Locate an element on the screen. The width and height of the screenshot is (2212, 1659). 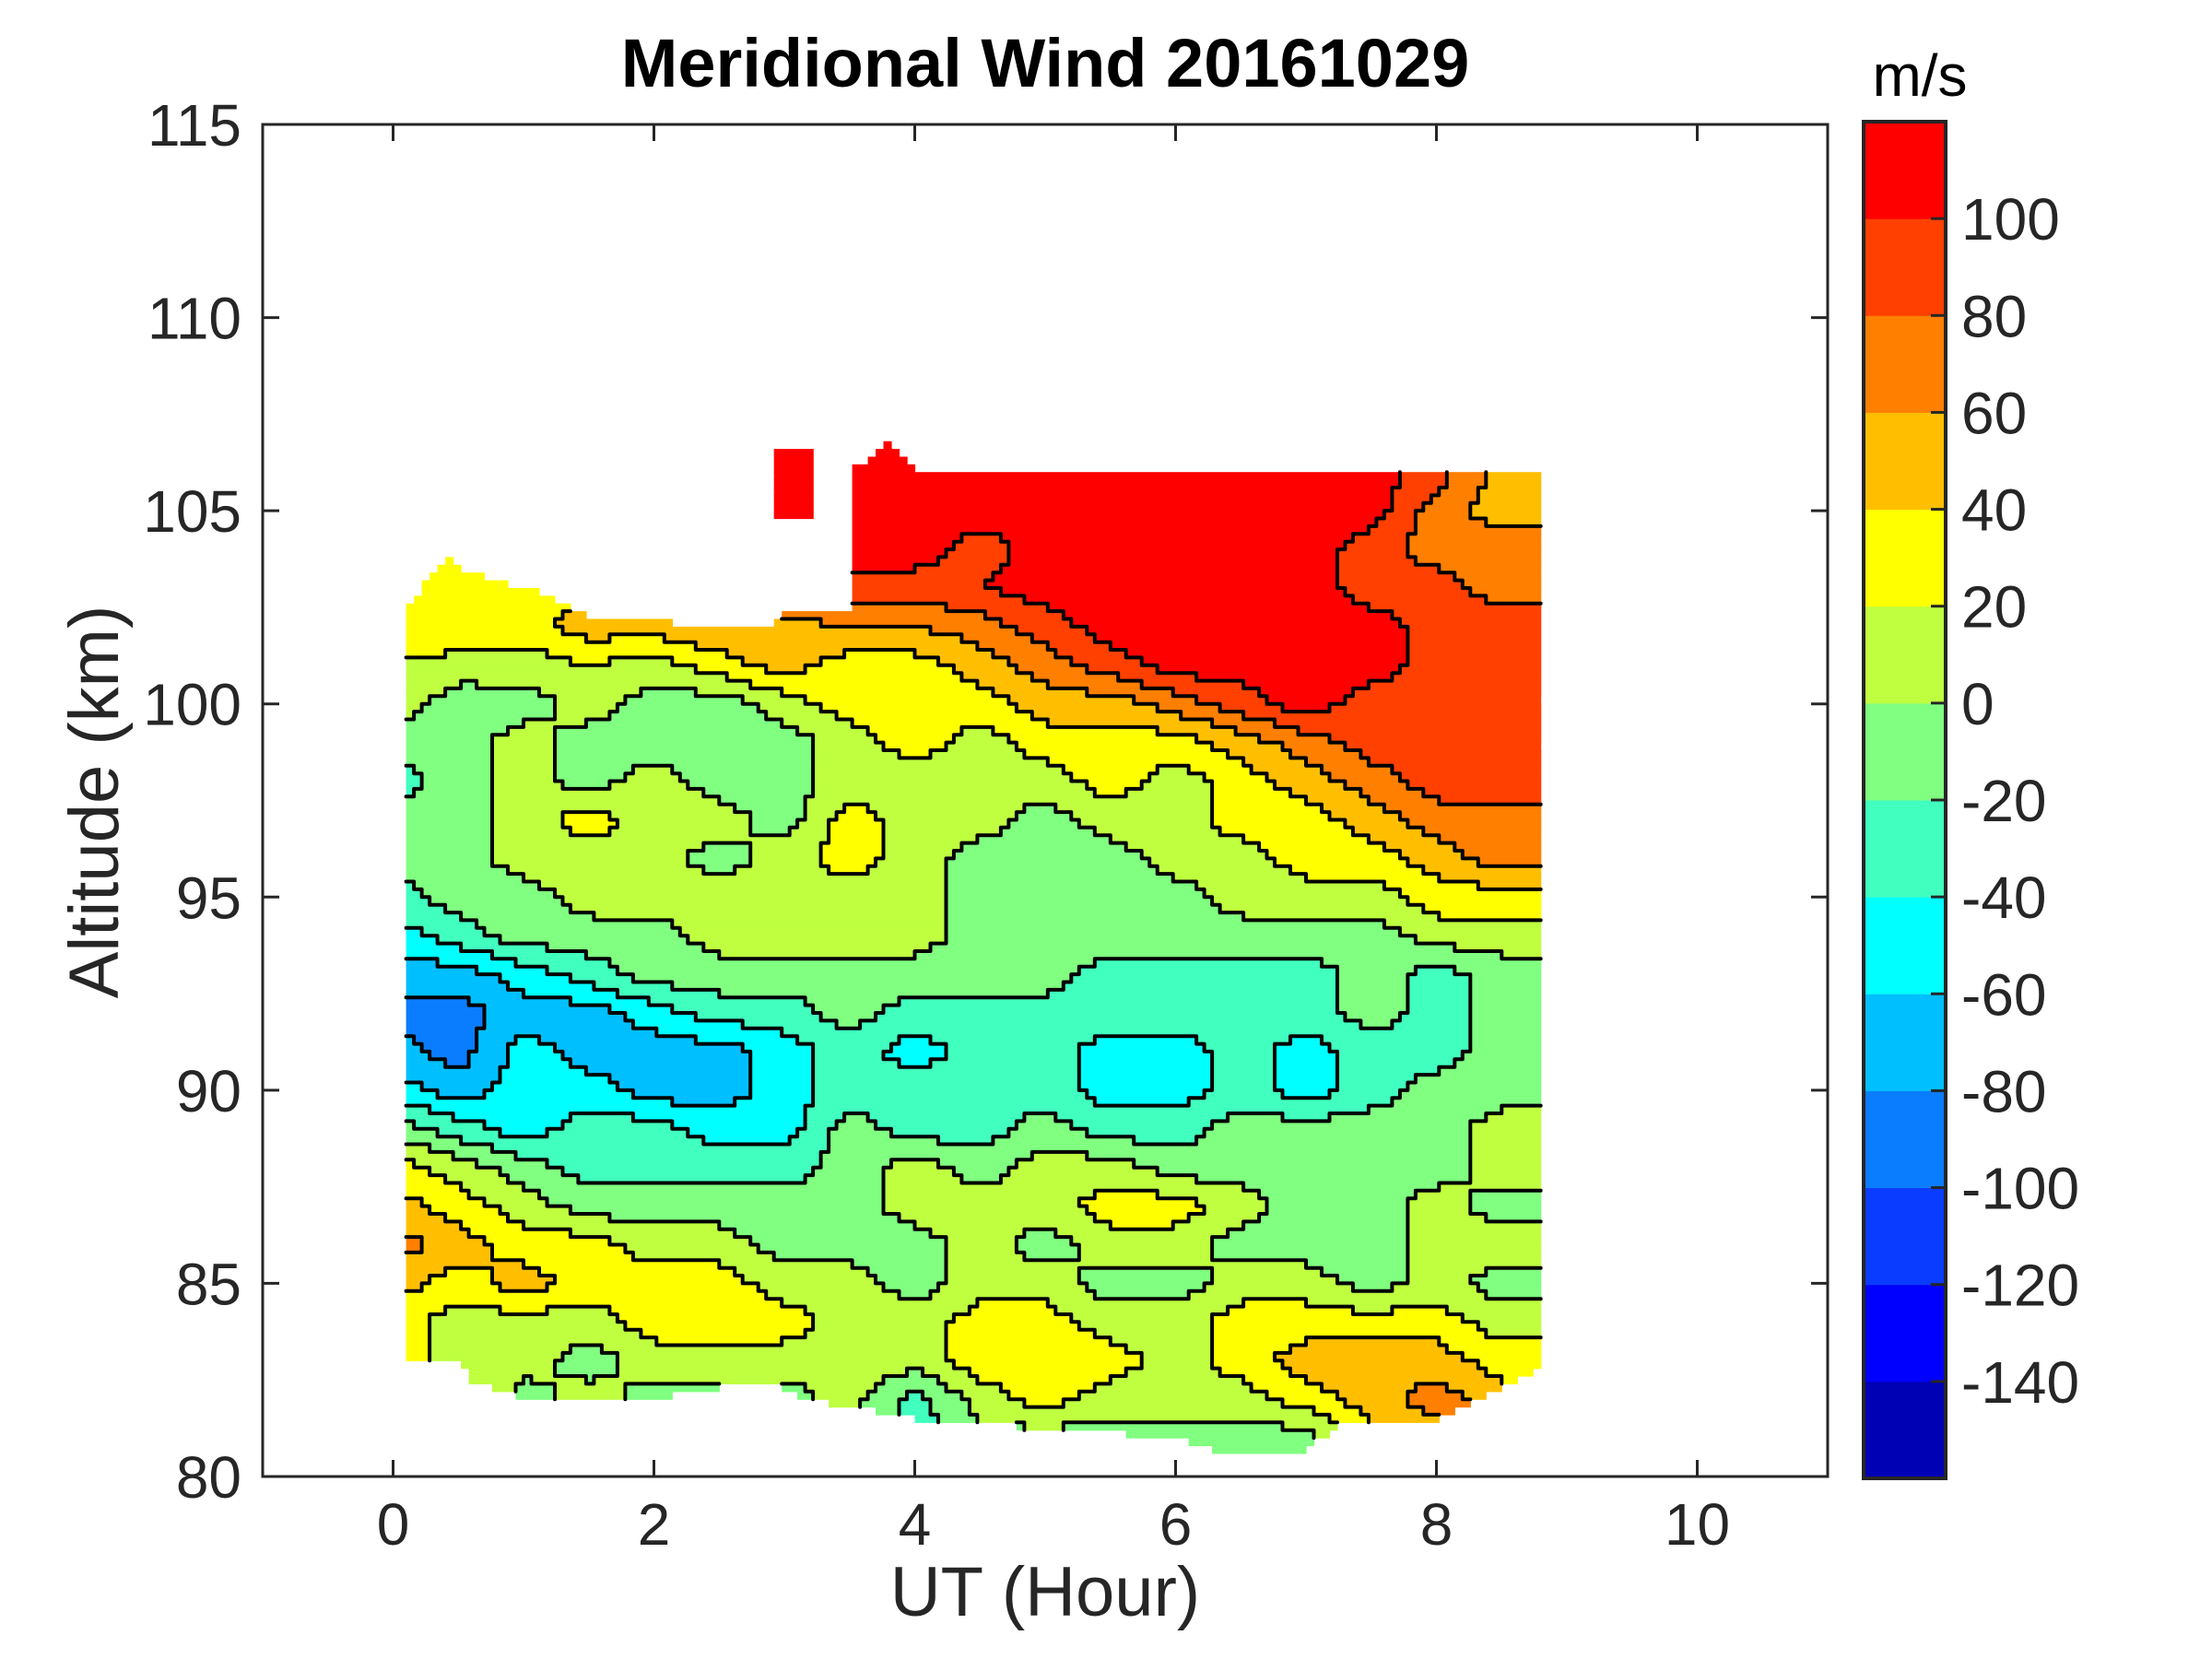
y-tick-label: 110 is located at coordinates (194, 319).